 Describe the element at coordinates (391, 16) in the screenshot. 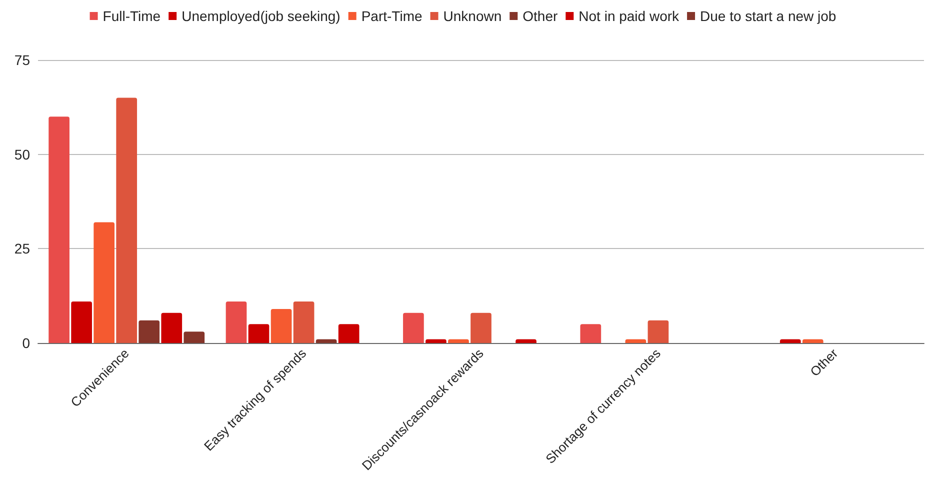

I see `legend-label: Part-Time` at that location.